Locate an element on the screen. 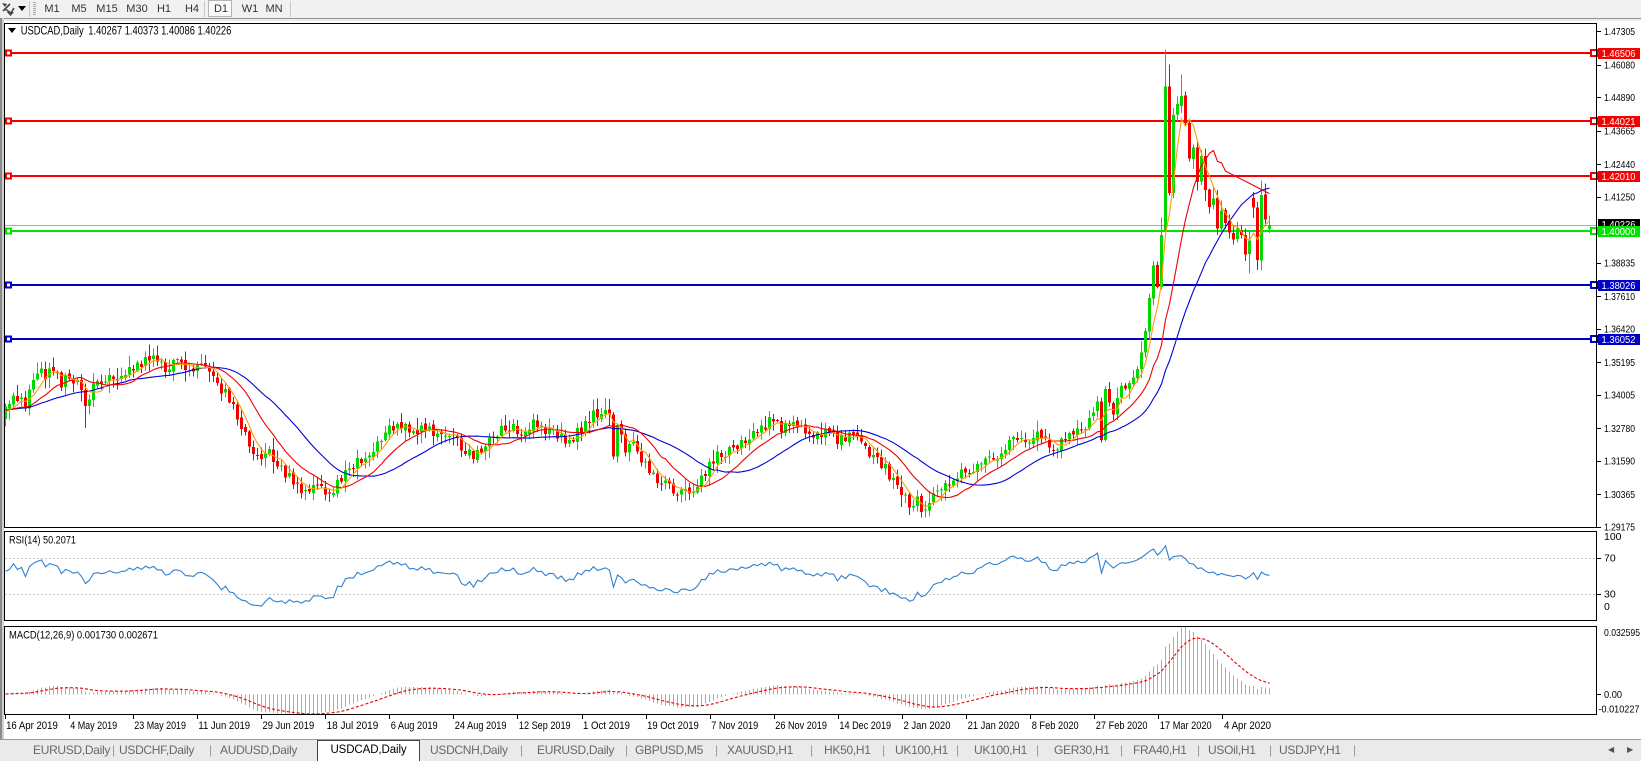 Image resolution: width=1641 pixels, height=761 pixels. svg-text: 18 Jul 2019 is located at coordinates (353, 726).